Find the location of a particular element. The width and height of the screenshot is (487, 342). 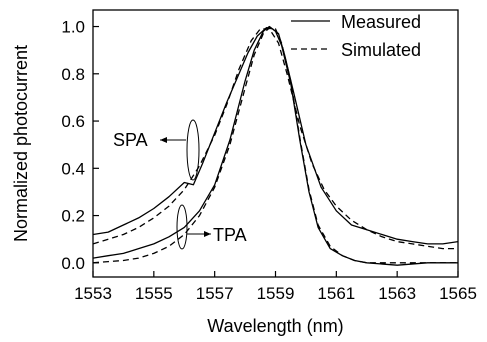

x-tick-label: 1565 is located at coordinates (458, 293).